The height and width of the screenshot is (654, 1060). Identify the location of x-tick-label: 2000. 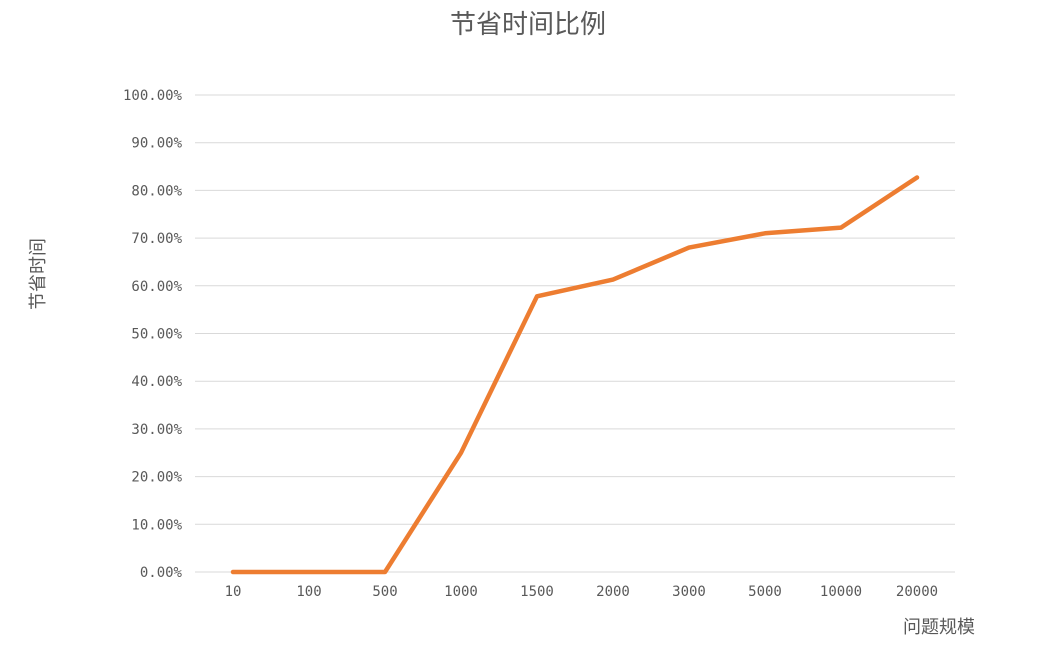
(613, 592).